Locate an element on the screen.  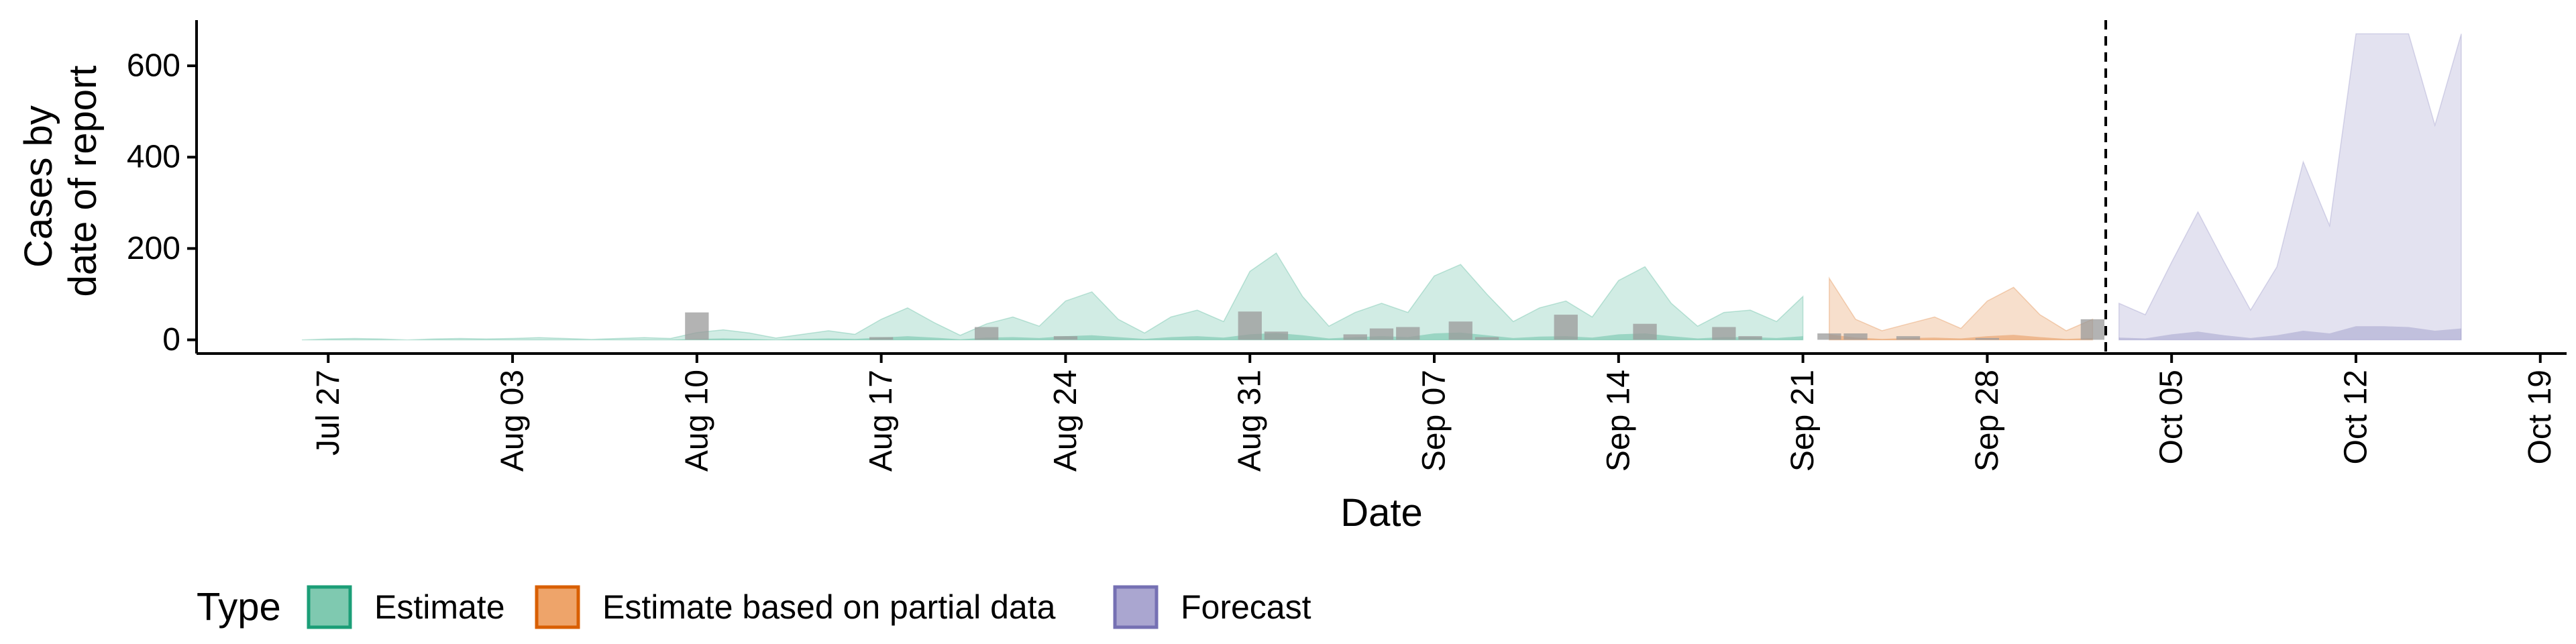
y-axis-label-line-1: Cases by is located at coordinates (38, 186).